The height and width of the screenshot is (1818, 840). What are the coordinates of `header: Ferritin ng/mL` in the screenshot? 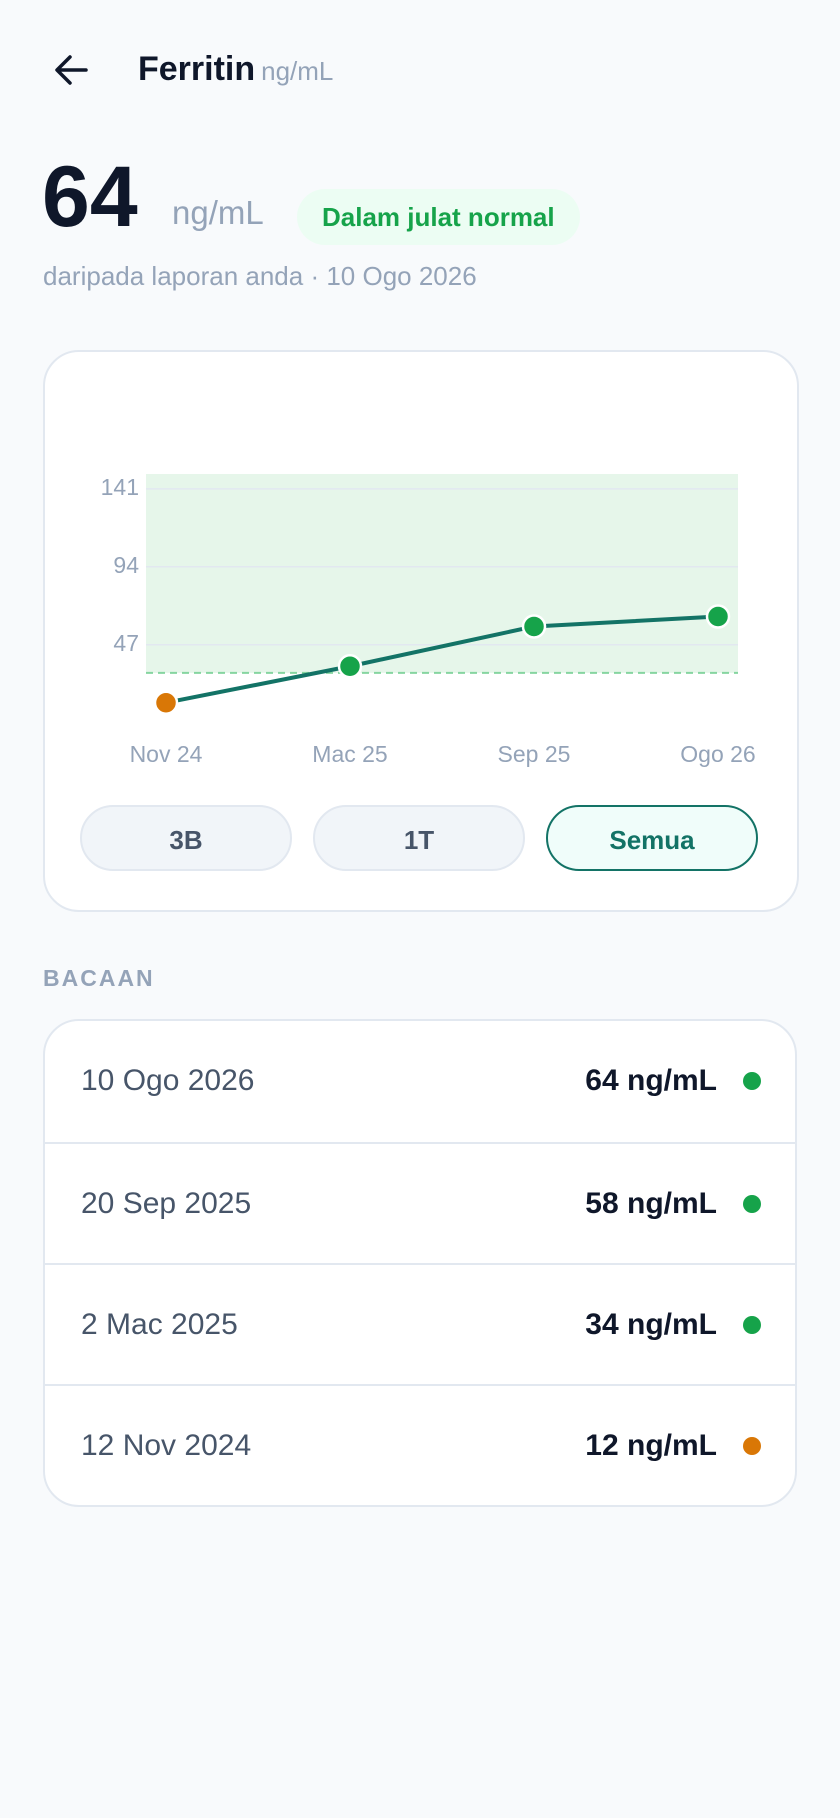 It's located at (235, 69).